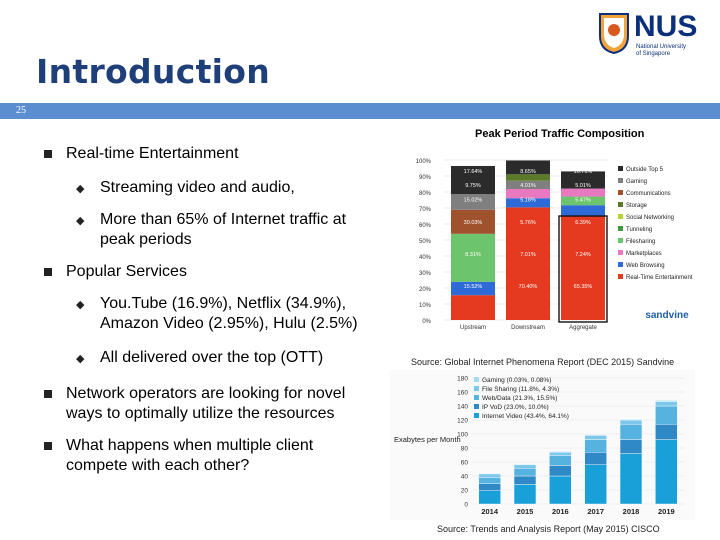 Image resolution: width=720 pixels, height=540 pixels. I want to click on crest-icon, so click(614, 33).